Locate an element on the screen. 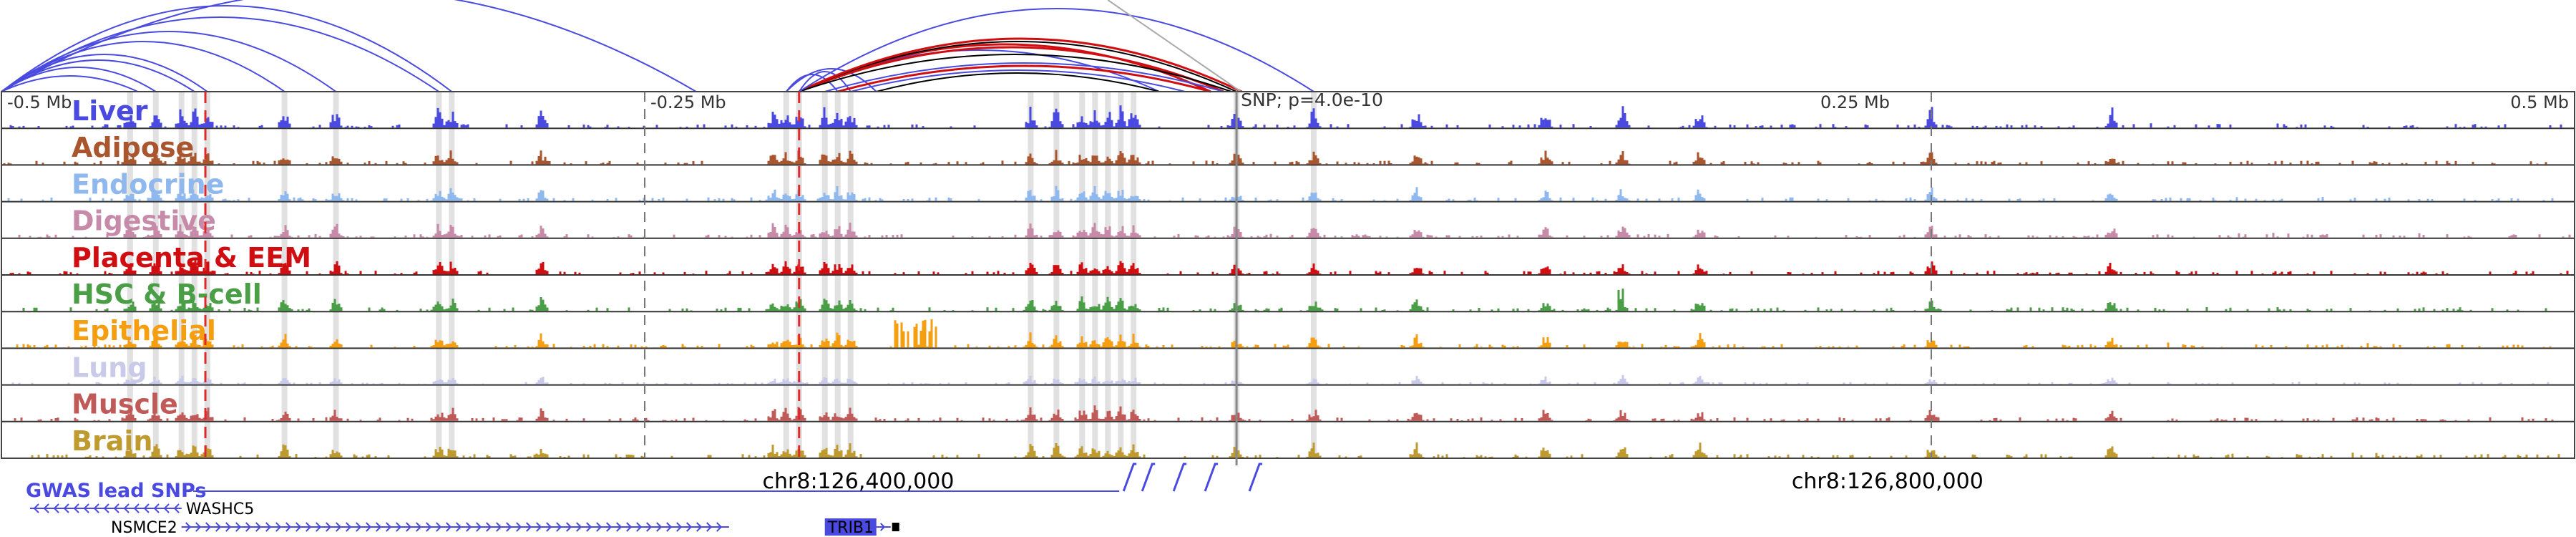 Image resolution: width=2576 pixels, height=537 pixels. track-brain: Brain is located at coordinates (1288, 442).